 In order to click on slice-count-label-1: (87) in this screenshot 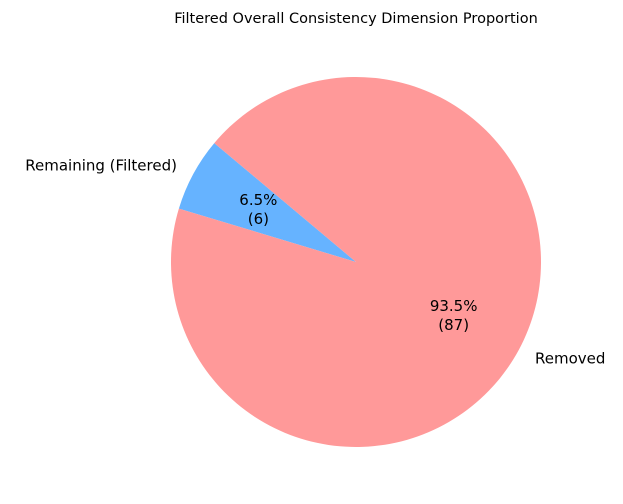, I will do `click(453, 325)`.